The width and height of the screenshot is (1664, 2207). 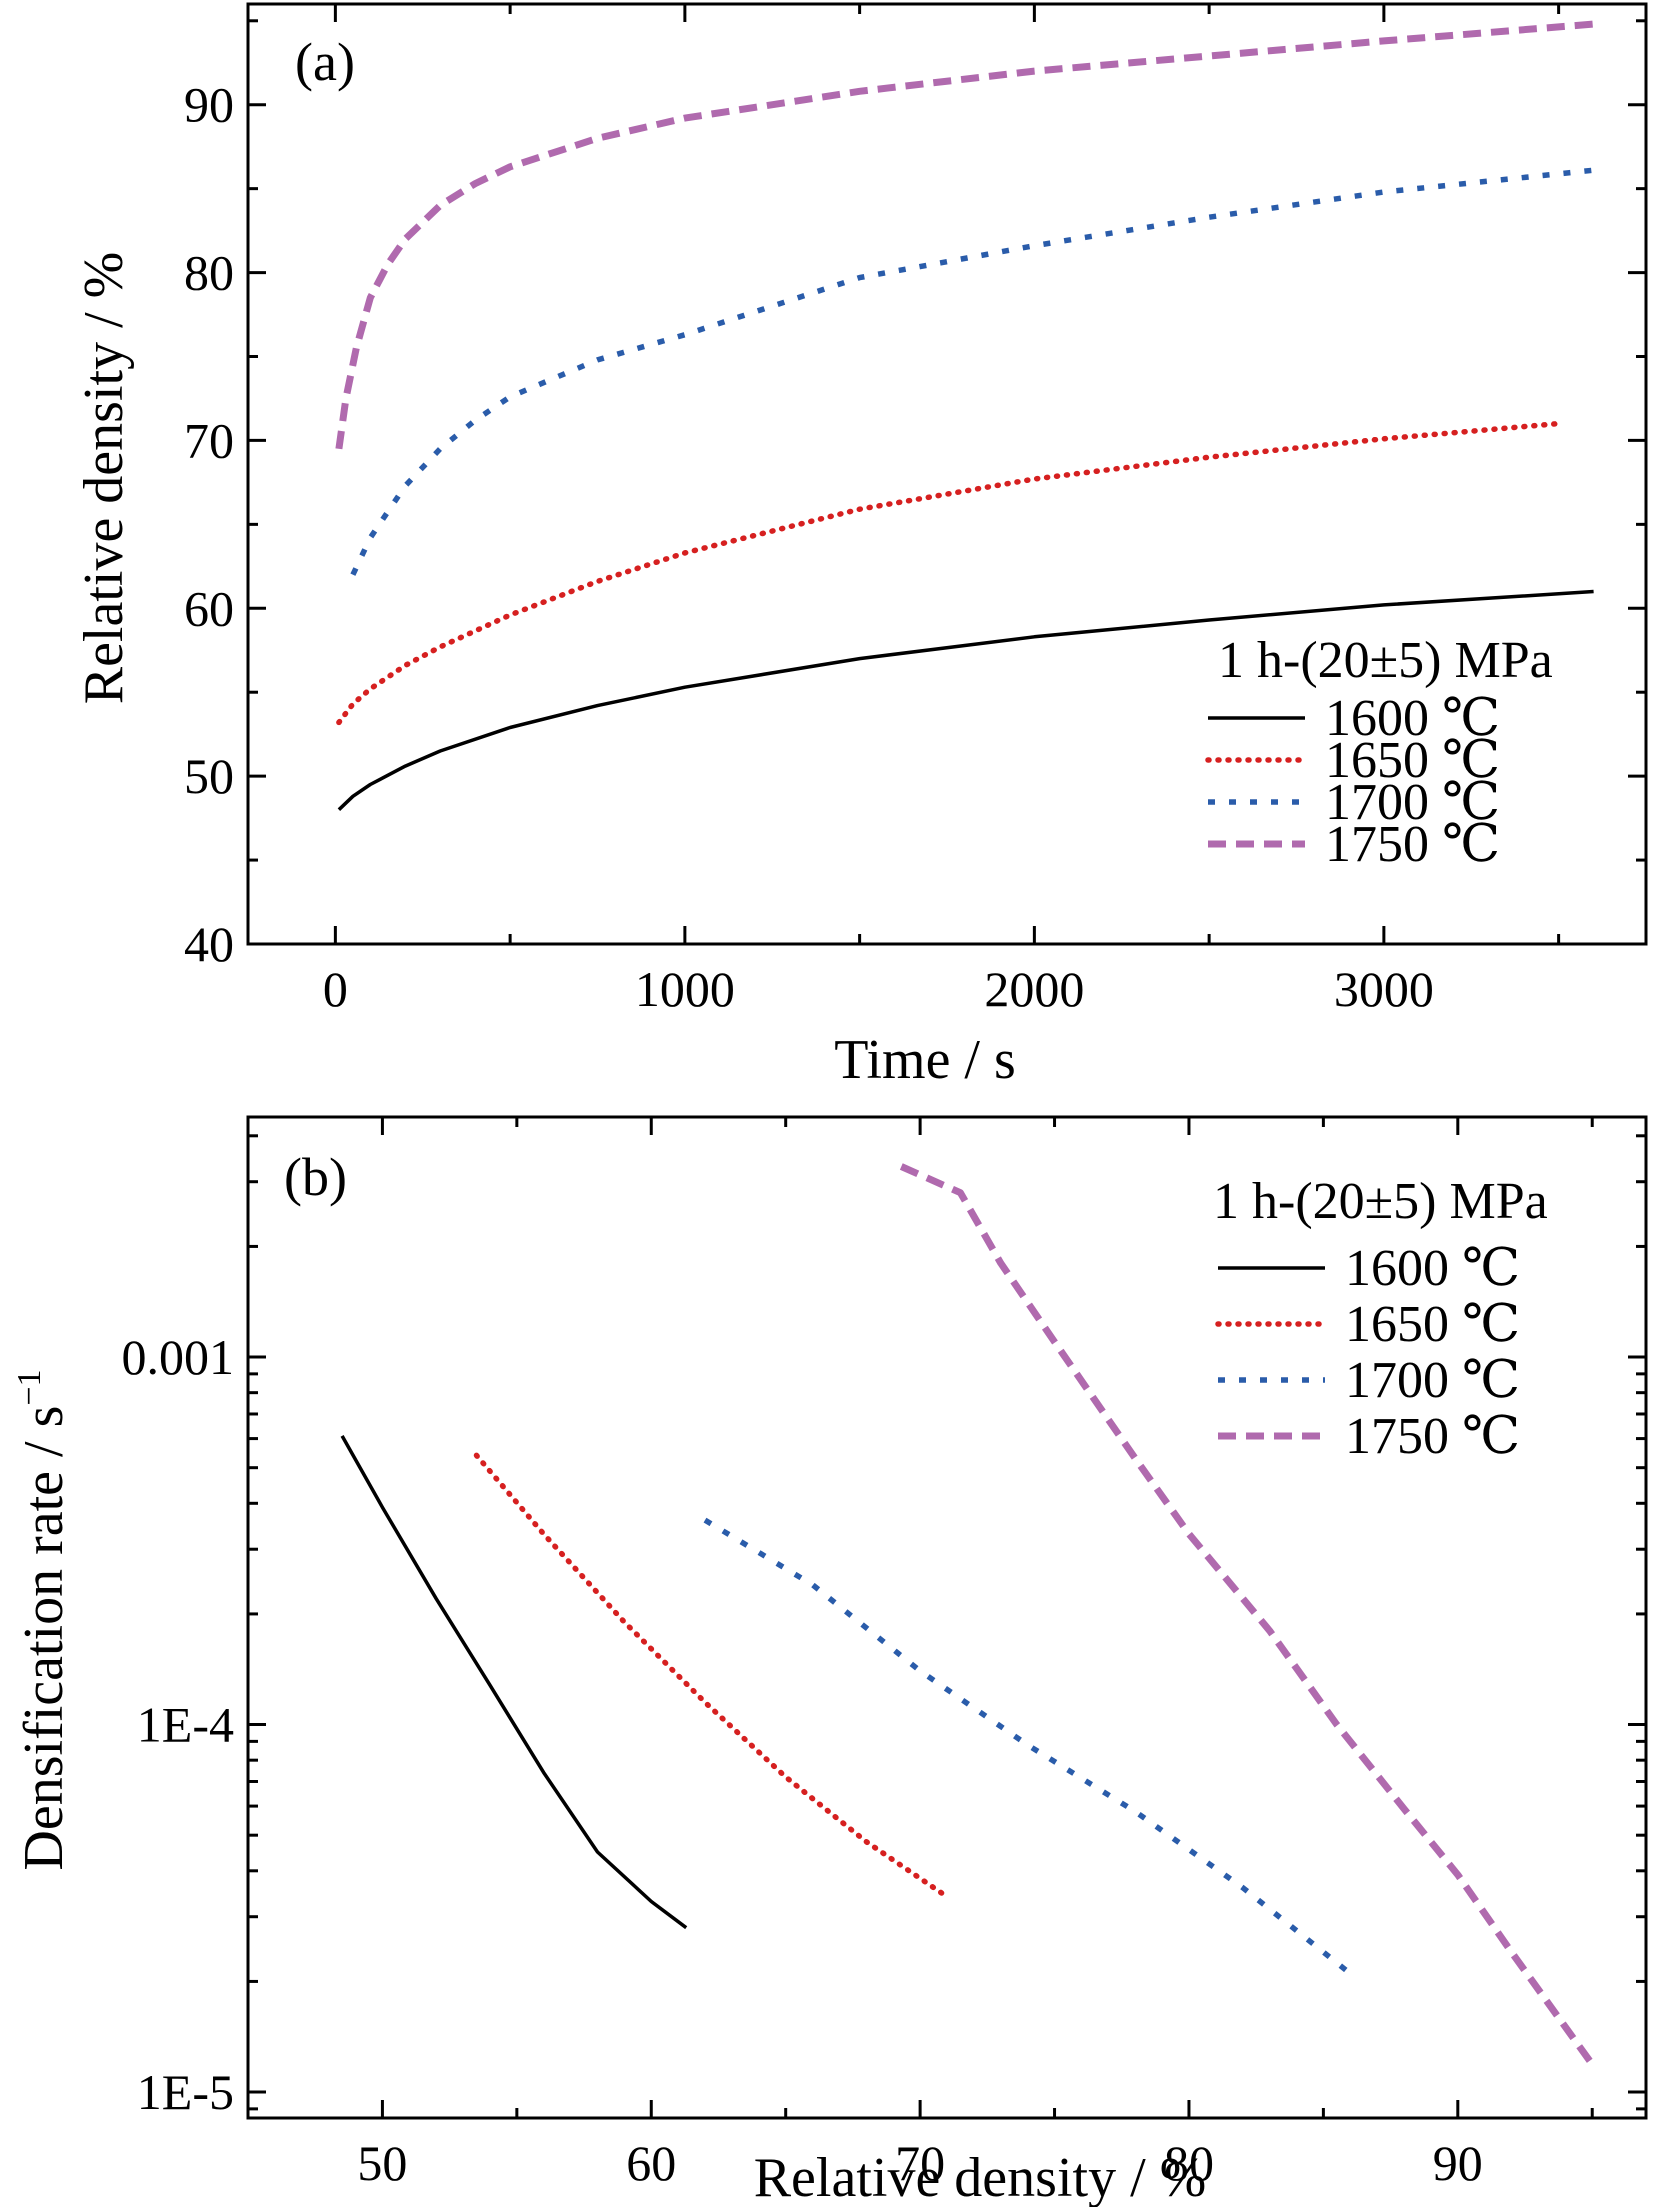 What do you see at coordinates (920, 2163) in the screenshot?
I see `x-tick-label: 70` at bounding box center [920, 2163].